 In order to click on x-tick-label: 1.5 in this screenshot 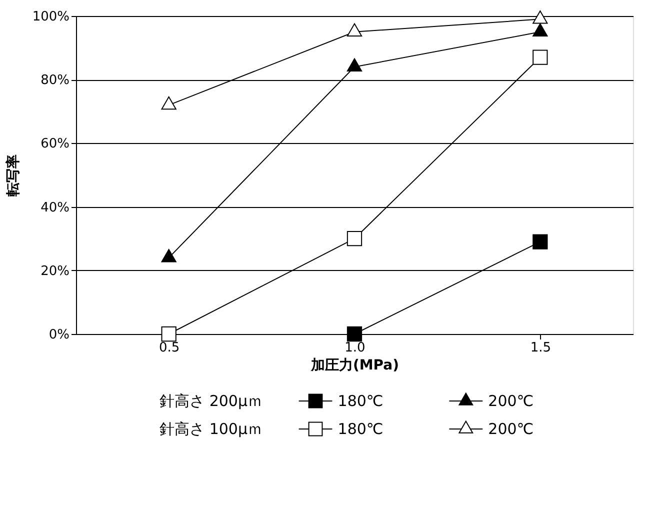, I will do `click(541, 348)`.